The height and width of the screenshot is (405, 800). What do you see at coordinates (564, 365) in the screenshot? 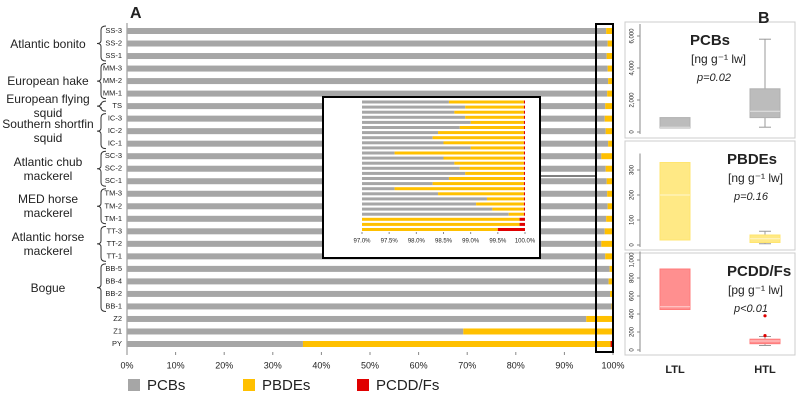
I see `x-tick-label: 90%` at bounding box center [564, 365].